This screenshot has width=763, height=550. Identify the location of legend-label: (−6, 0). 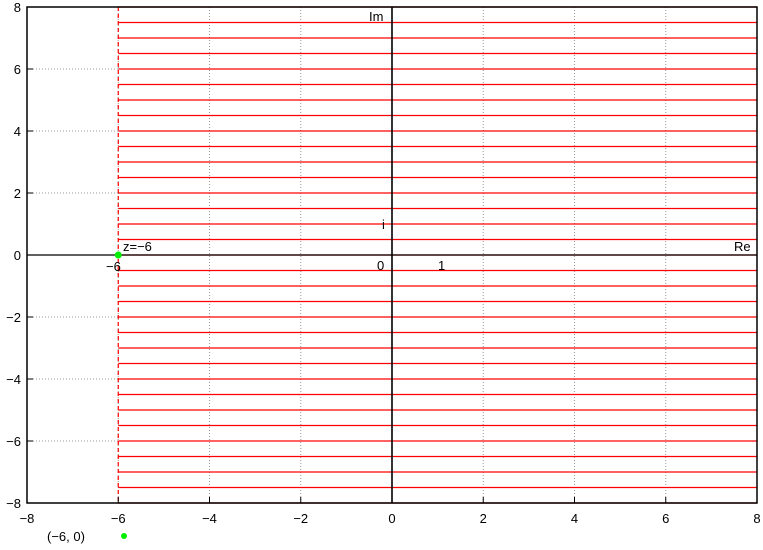
(66, 536).